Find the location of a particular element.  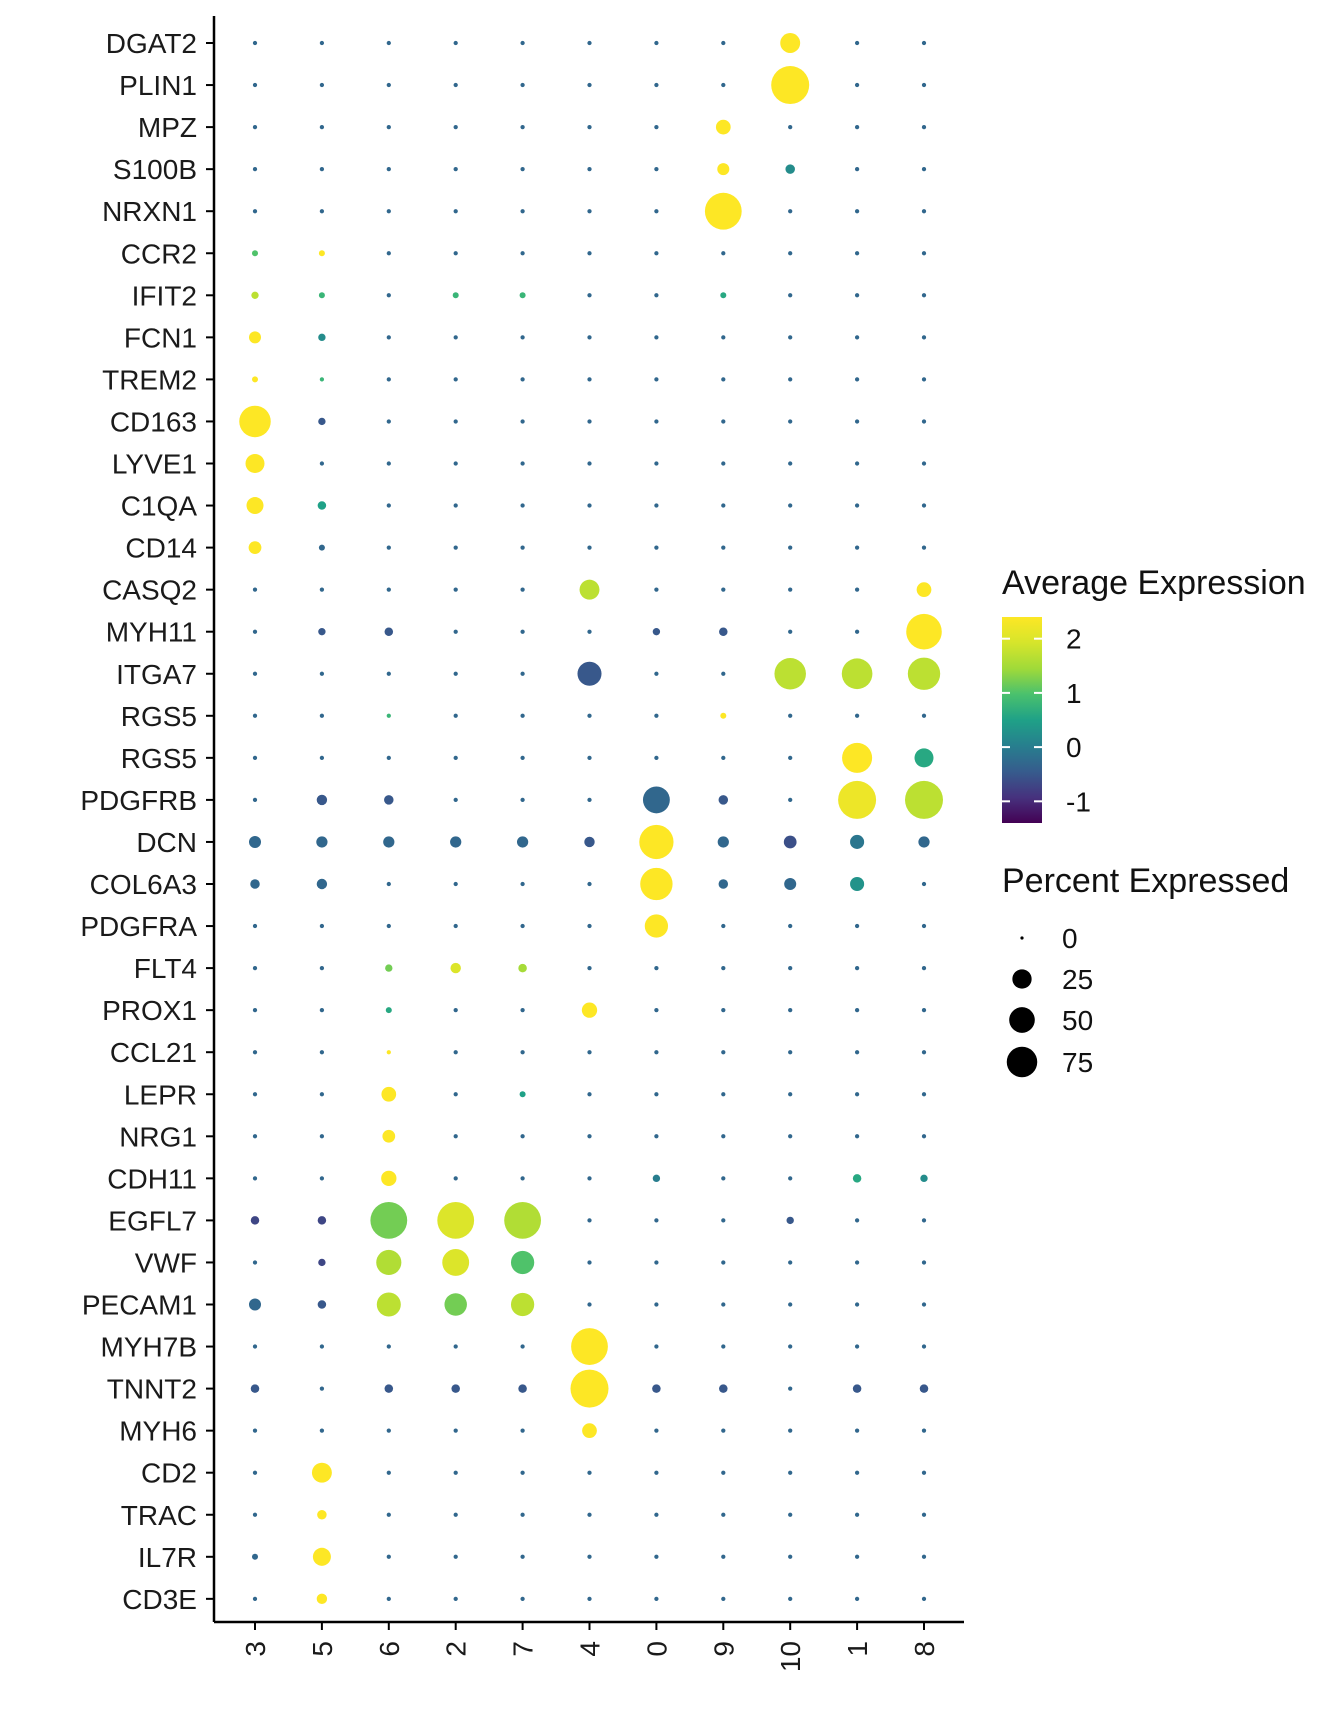

y-tick-label: CD2 is located at coordinates (169, 1473).